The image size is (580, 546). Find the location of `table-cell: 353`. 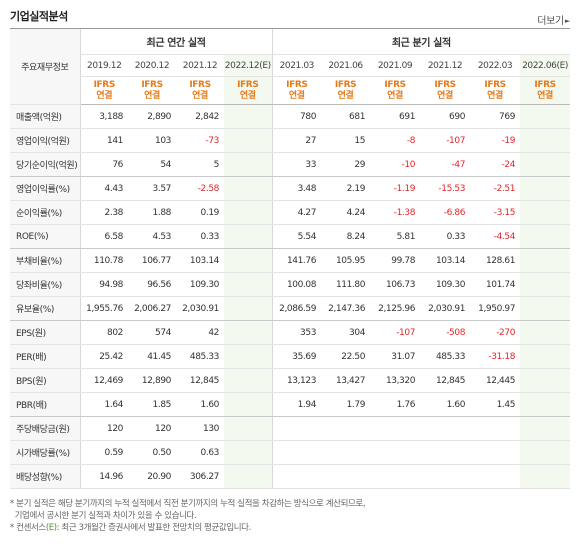

table-cell: 353 is located at coordinates (296, 332).